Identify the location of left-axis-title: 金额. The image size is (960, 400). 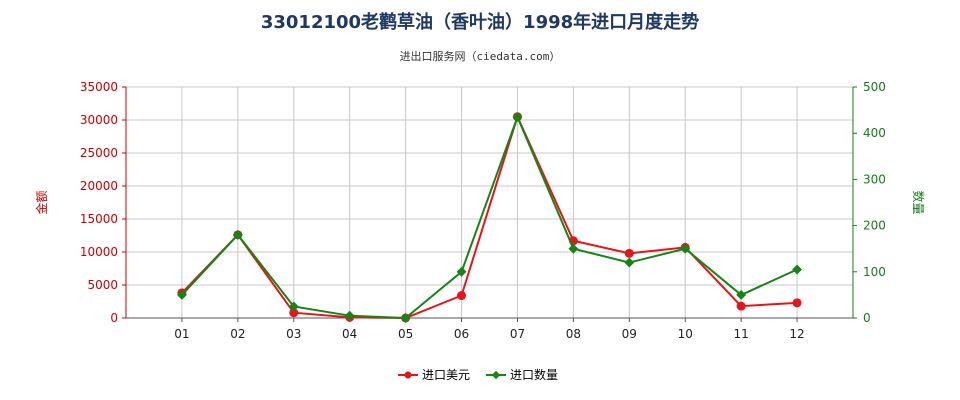
(41, 202).